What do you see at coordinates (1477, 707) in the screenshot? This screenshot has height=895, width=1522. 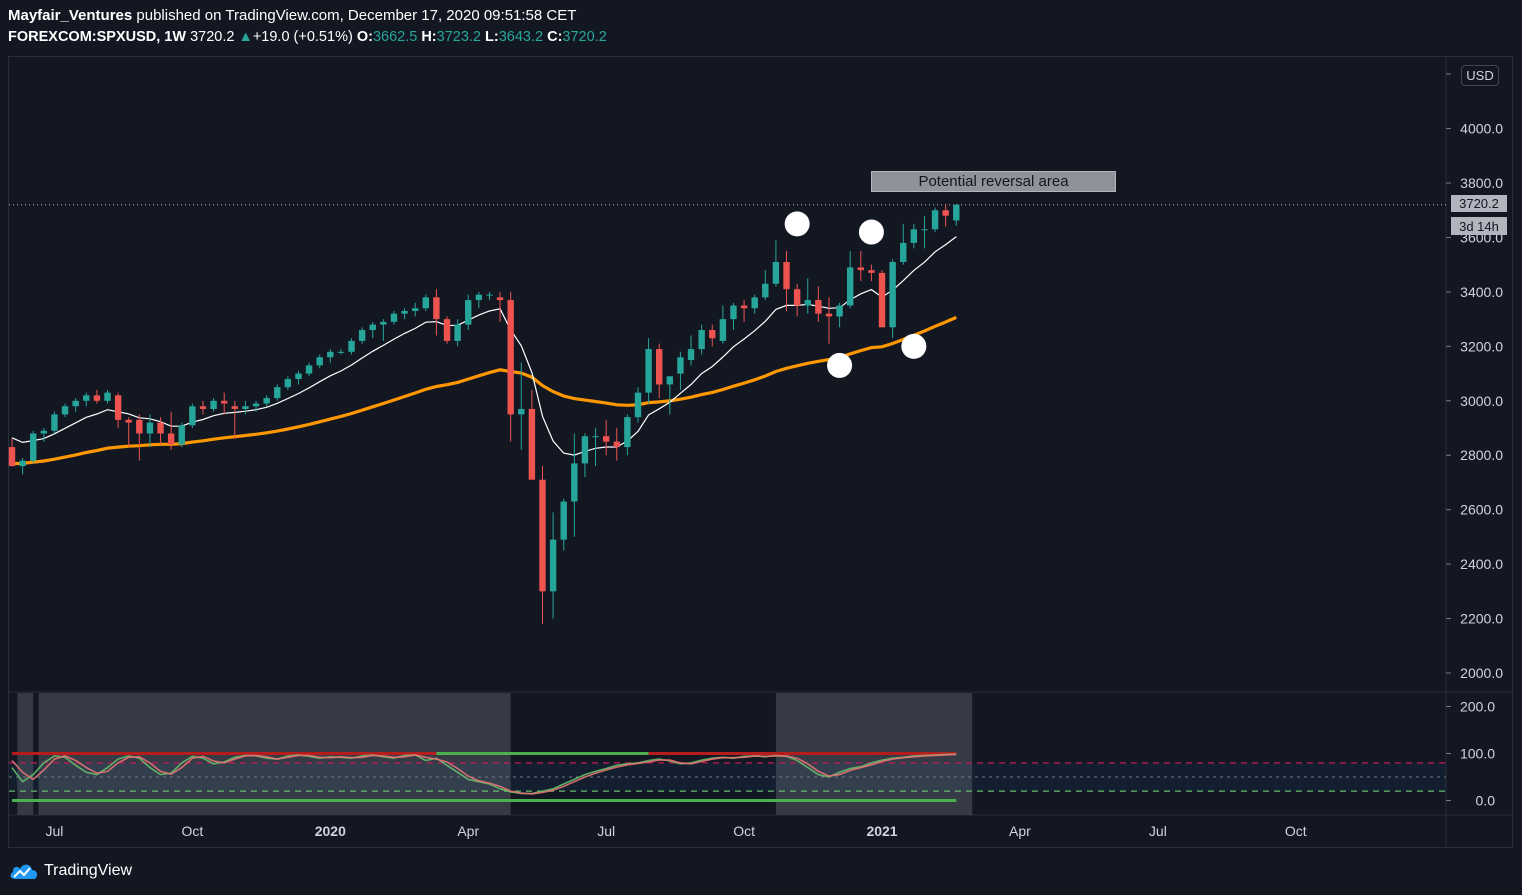 I see `osc-tick-label: 200.0` at bounding box center [1477, 707].